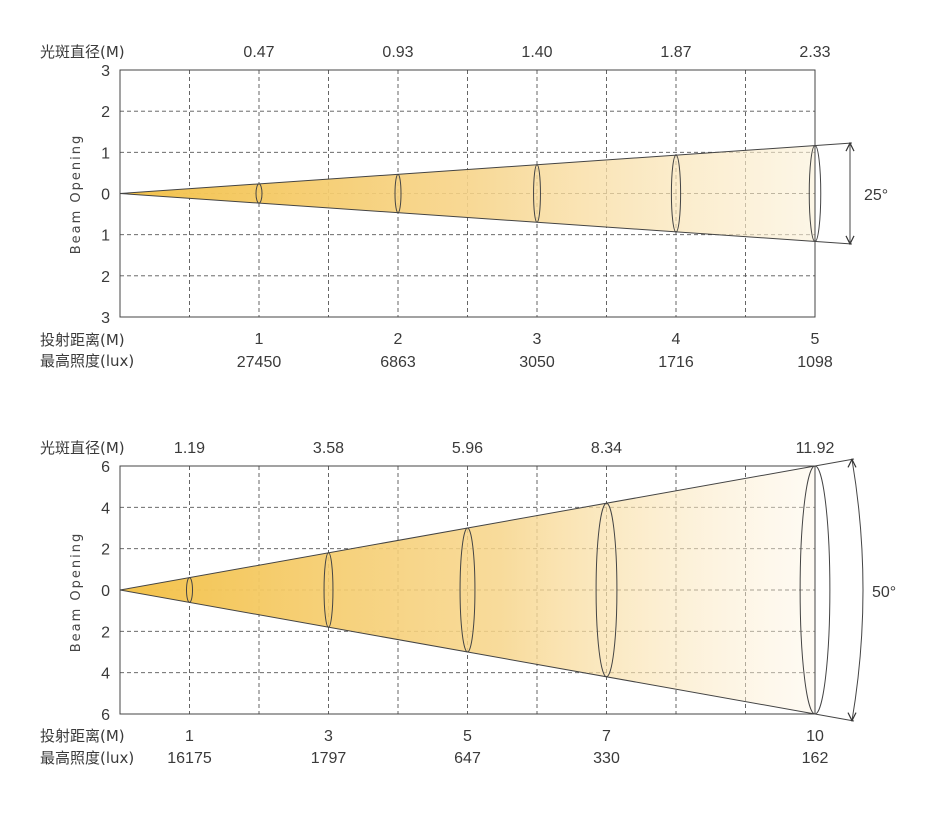  Describe the element at coordinates (328, 448) in the screenshot. I see `chart-2-spot-diameter-value: 3.58` at that location.